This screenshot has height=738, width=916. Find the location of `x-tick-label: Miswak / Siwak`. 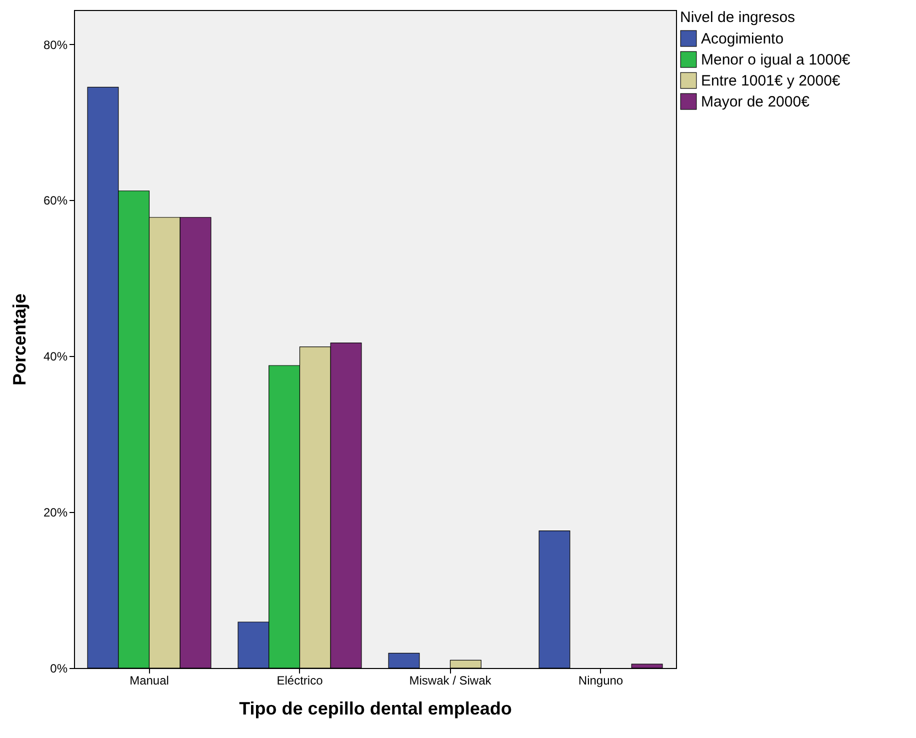

x-tick-label: Miswak / Siwak is located at coordinates (450, 681).